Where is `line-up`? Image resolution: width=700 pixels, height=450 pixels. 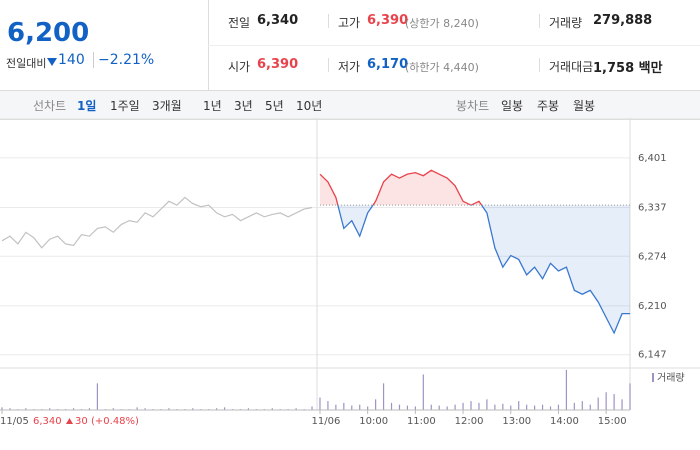
line-up is located at coordinates (401, 187).